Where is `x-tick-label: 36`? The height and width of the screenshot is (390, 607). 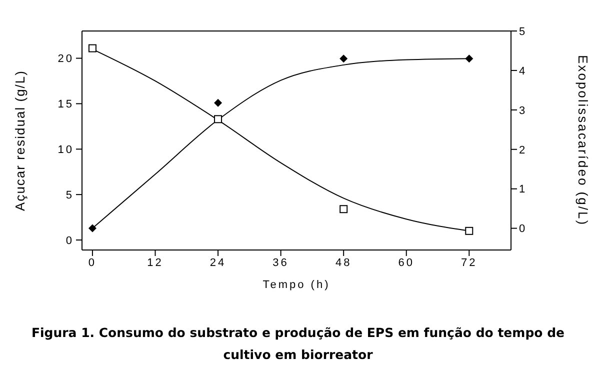
x-tick-label: 36 is located at coordinates (280, 262).